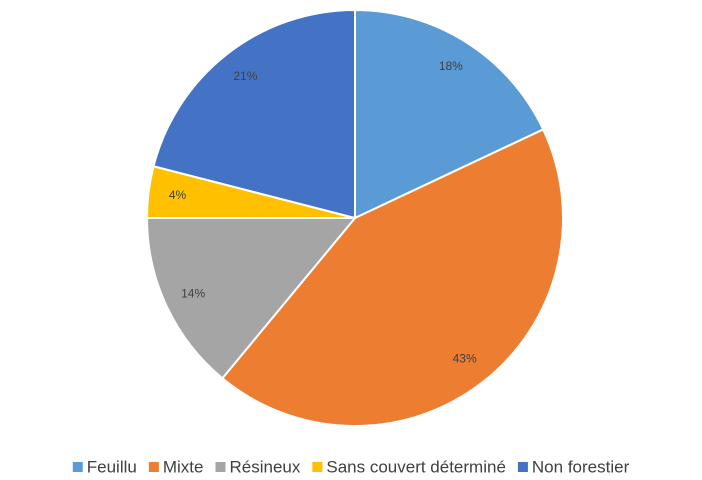 The width and height of the screenshot is (702, 480). Describe the element at coordinates (178, 195) in the screenshot. I see `data-label: 4%` at that location.